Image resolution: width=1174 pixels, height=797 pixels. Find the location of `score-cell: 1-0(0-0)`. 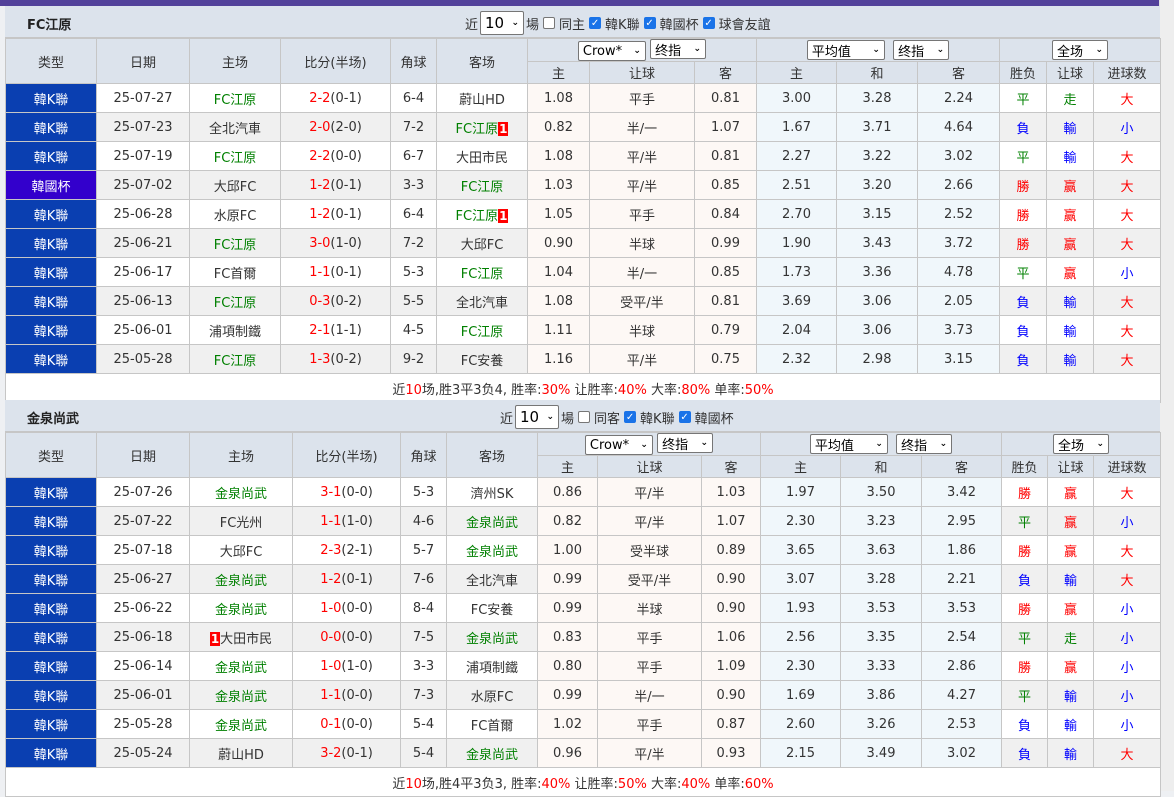

score-cell: 1-0(0-0) is located at coordinates (346, 608).